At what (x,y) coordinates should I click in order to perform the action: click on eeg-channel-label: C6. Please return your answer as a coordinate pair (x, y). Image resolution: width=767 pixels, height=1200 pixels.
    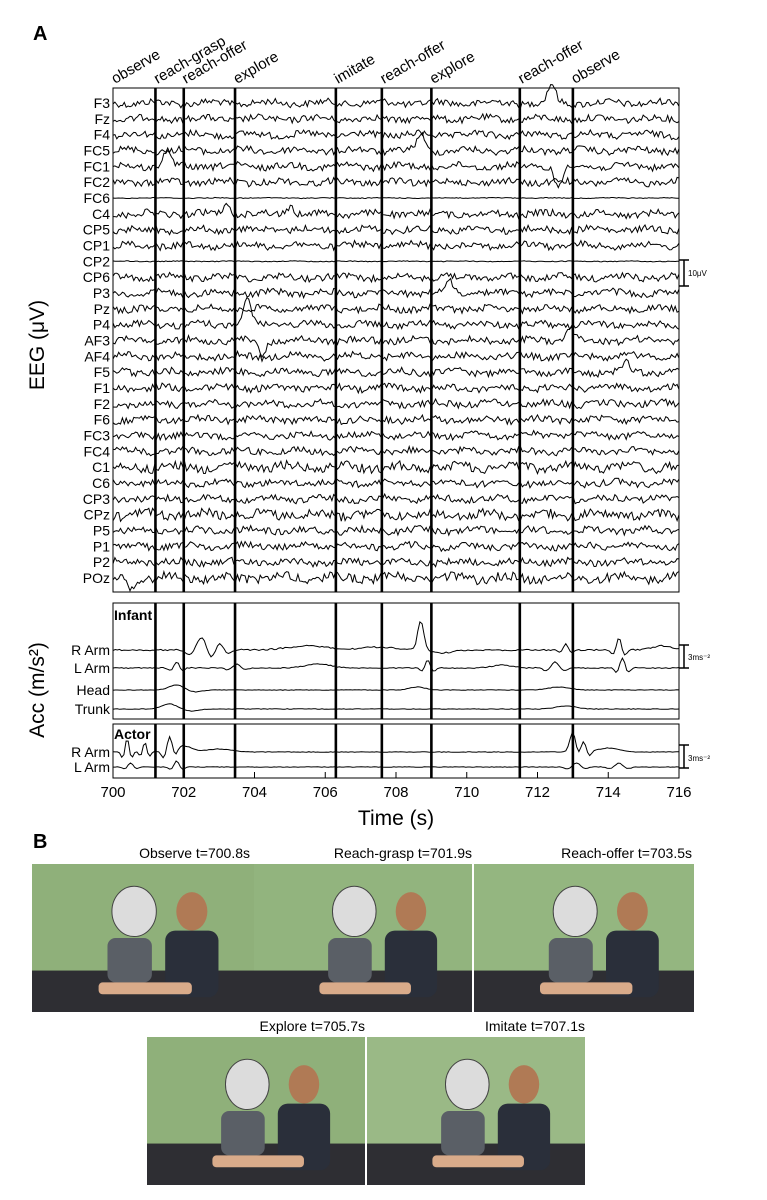
    Looking at the image, I should click on (101, 483).